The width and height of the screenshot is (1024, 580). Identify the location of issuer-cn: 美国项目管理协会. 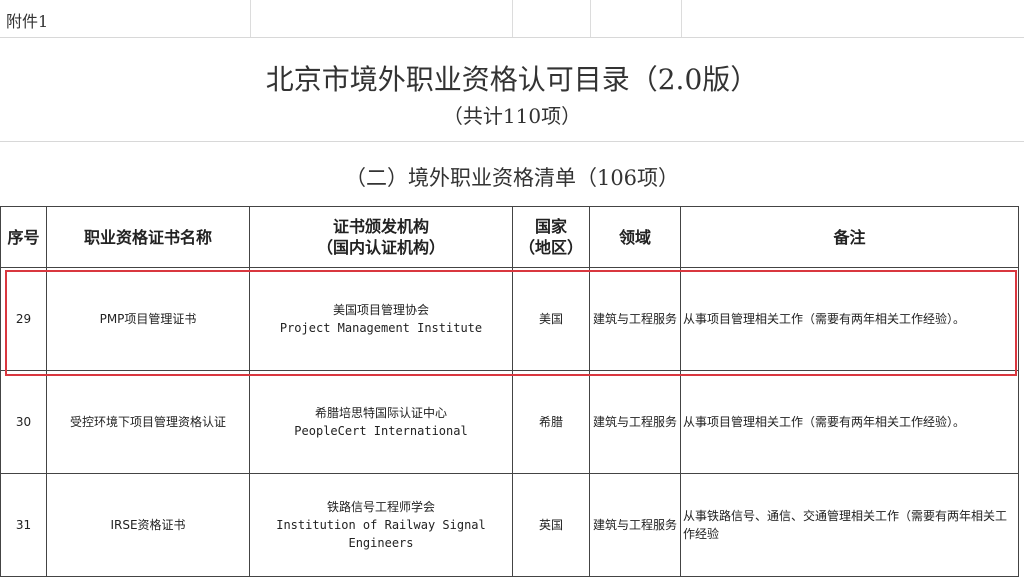
(380, 310).